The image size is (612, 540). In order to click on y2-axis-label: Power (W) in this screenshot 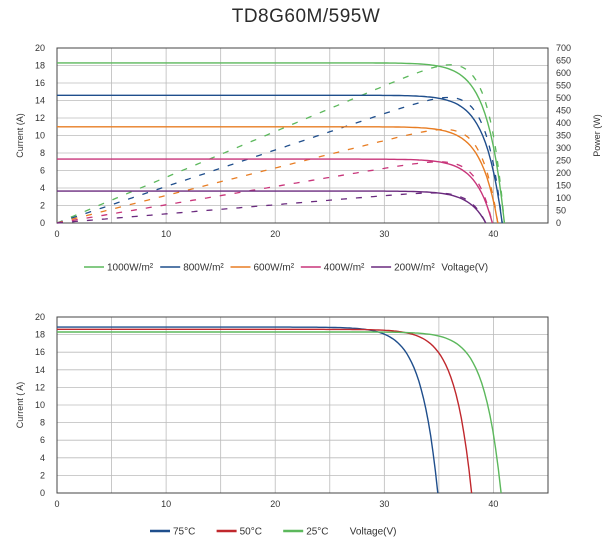, I will do `click(597, 135)`.